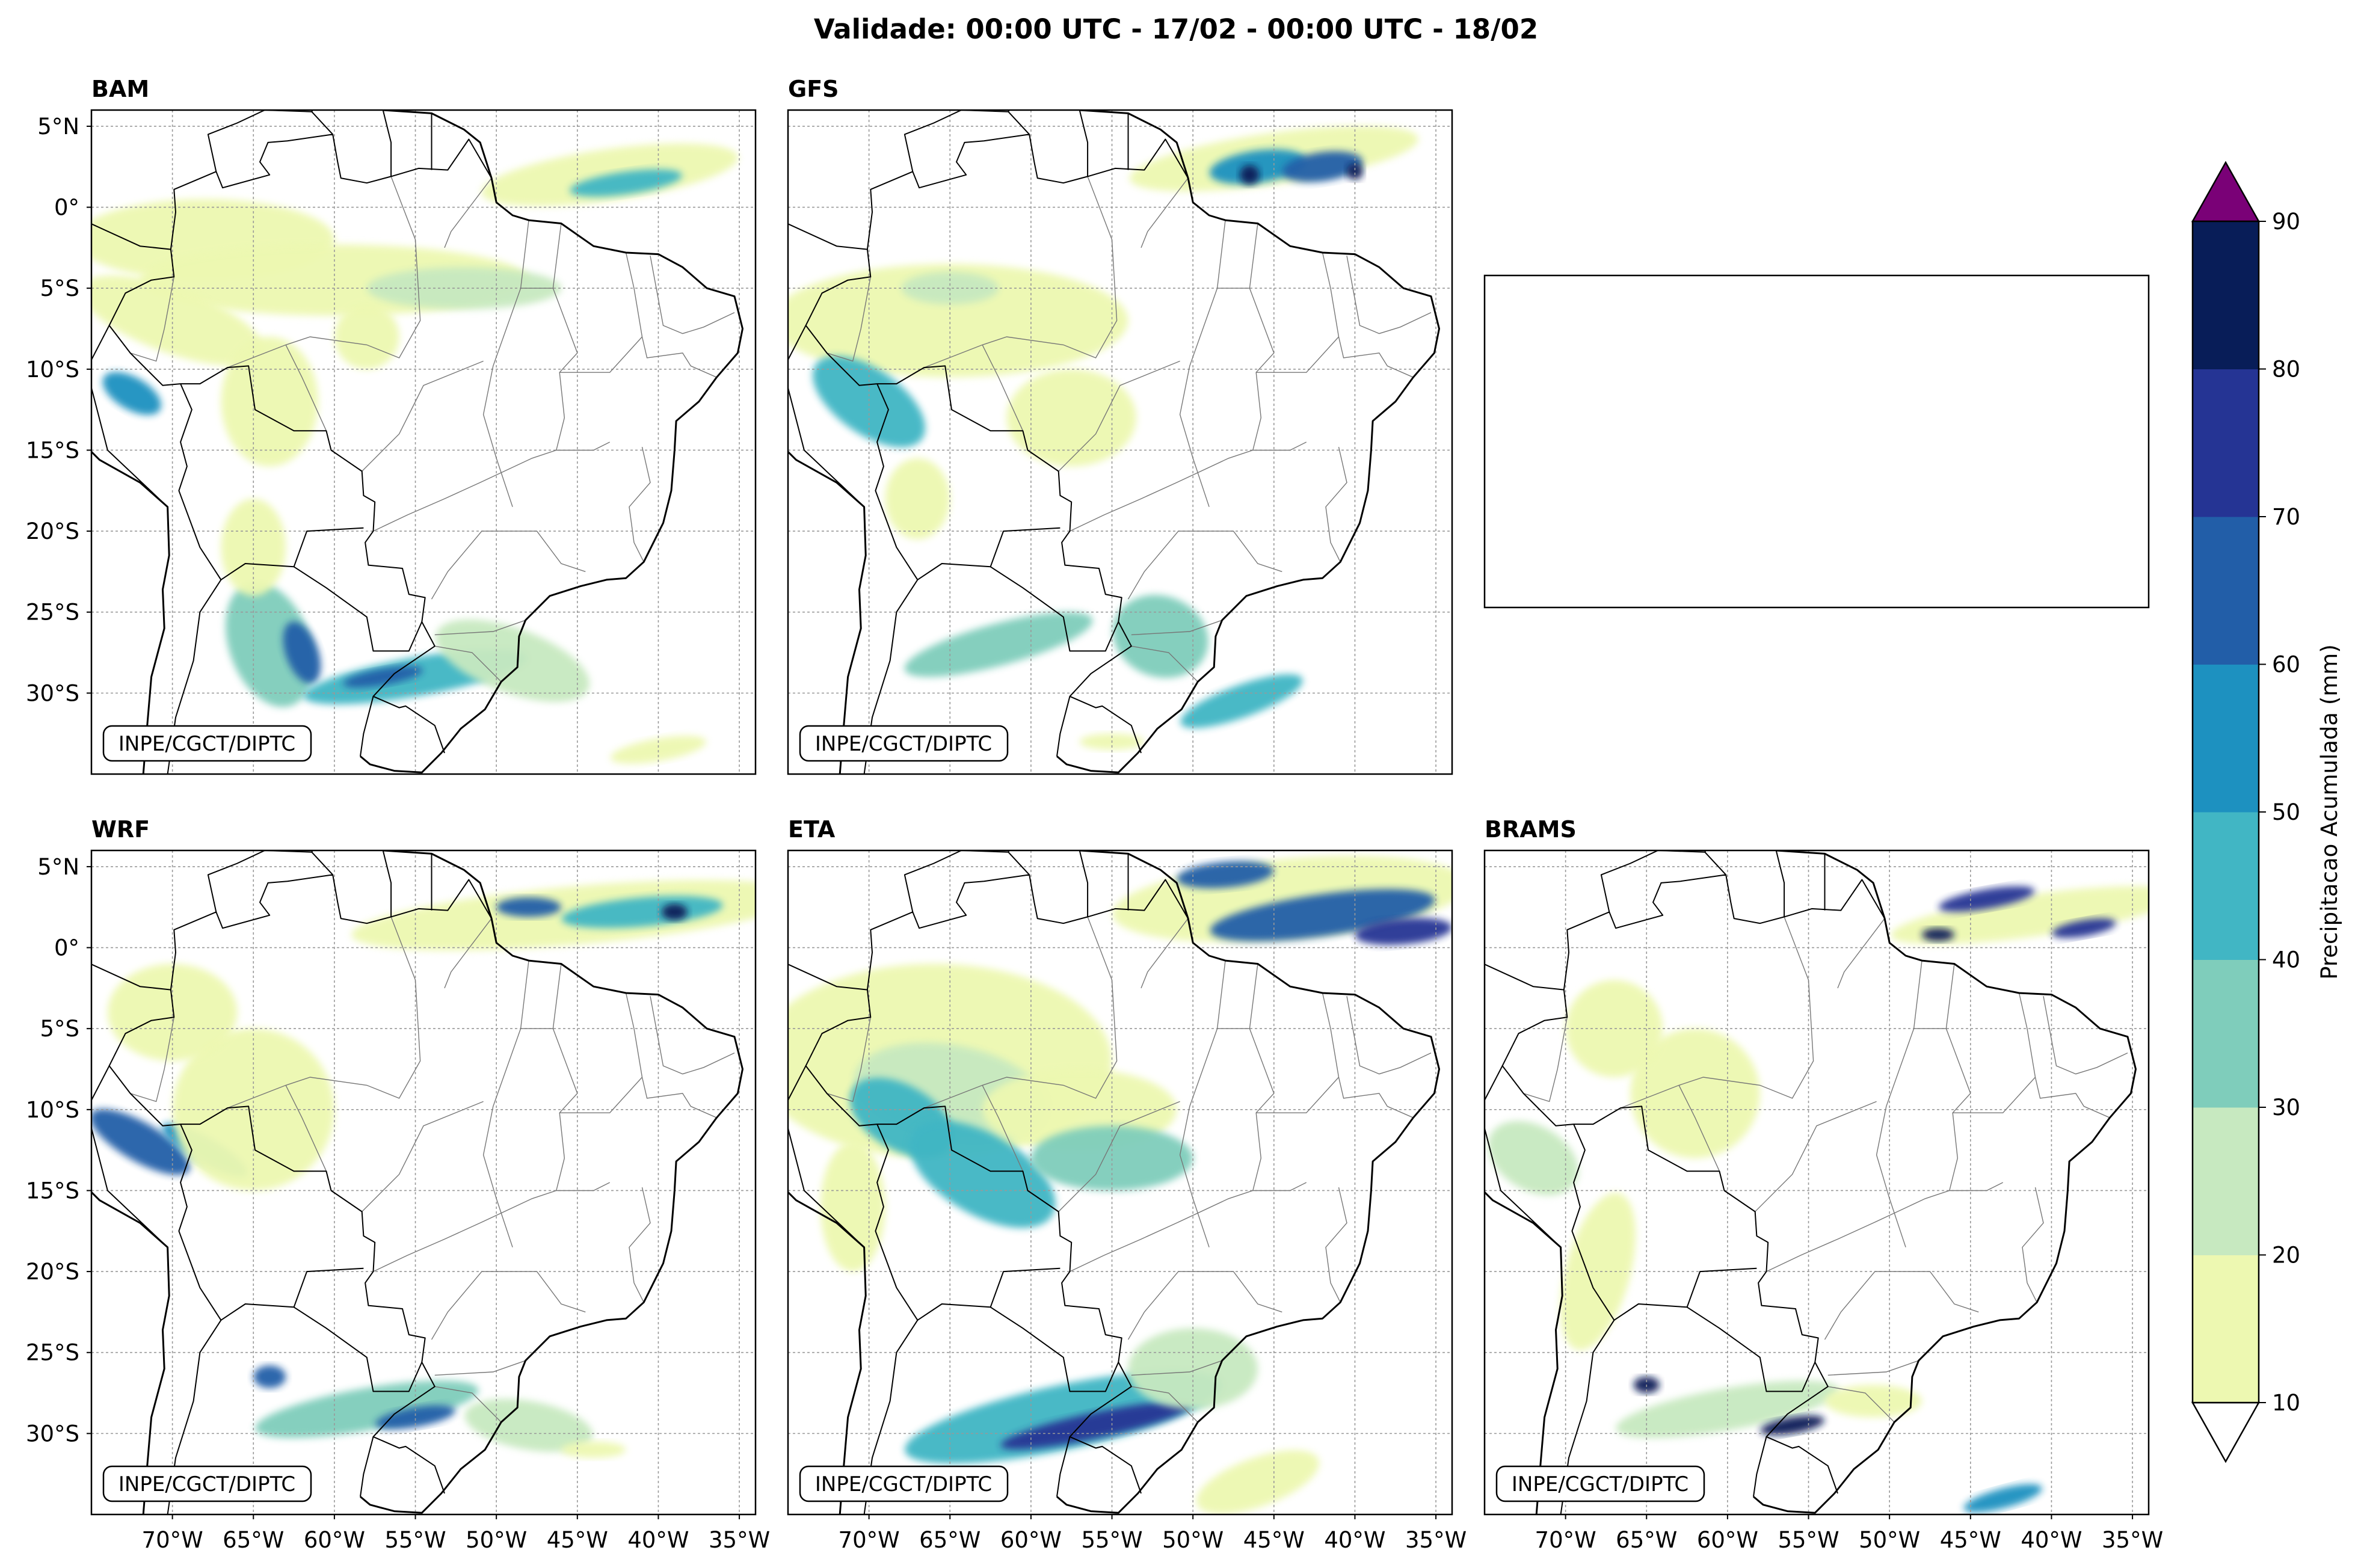 The width and height of the screenshot is (2358, 1568). What do you see at coordinates (120, 830) in the screenshot?
I see `panel-title: WRF` at bounding box center [120, 830].